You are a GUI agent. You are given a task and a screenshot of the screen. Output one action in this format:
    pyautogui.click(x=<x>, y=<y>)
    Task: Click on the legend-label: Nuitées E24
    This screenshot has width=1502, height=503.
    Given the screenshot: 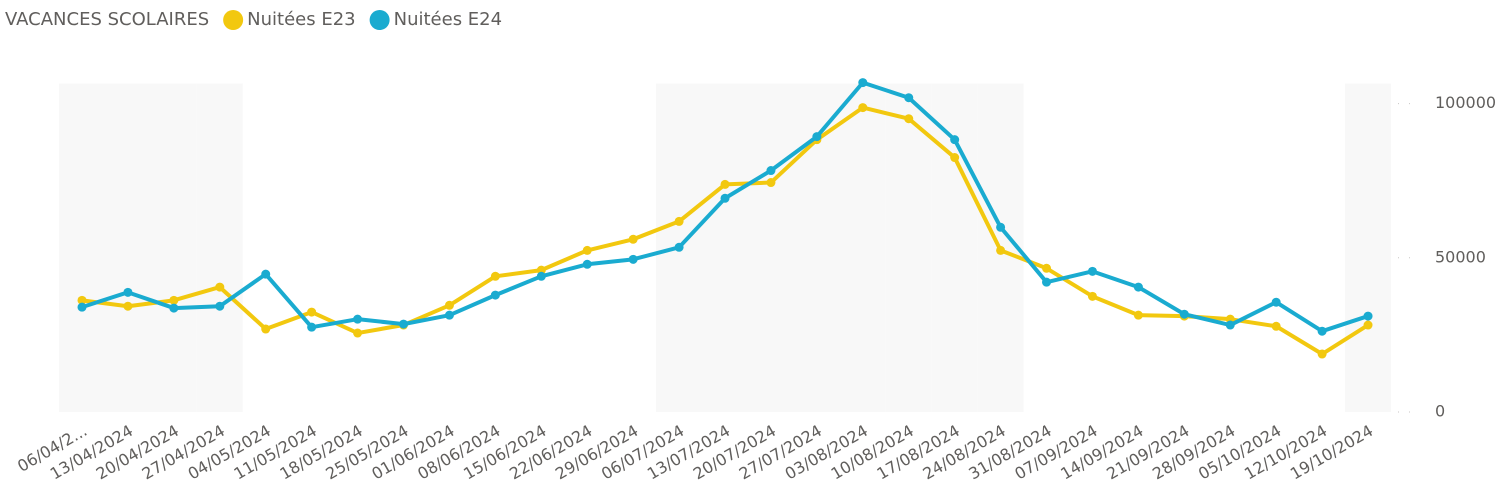 What is the action you would take?
    pyautogui.click(x=448, y=19)
    